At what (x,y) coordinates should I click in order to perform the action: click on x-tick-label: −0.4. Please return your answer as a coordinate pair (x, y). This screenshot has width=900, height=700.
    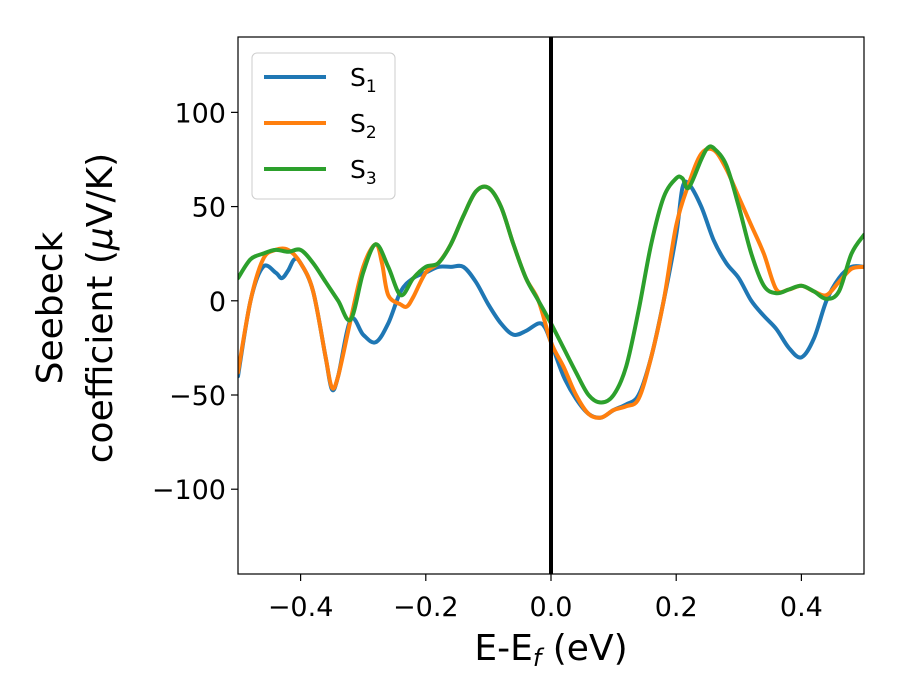
    Looking at the image, I should click on (301, 607).